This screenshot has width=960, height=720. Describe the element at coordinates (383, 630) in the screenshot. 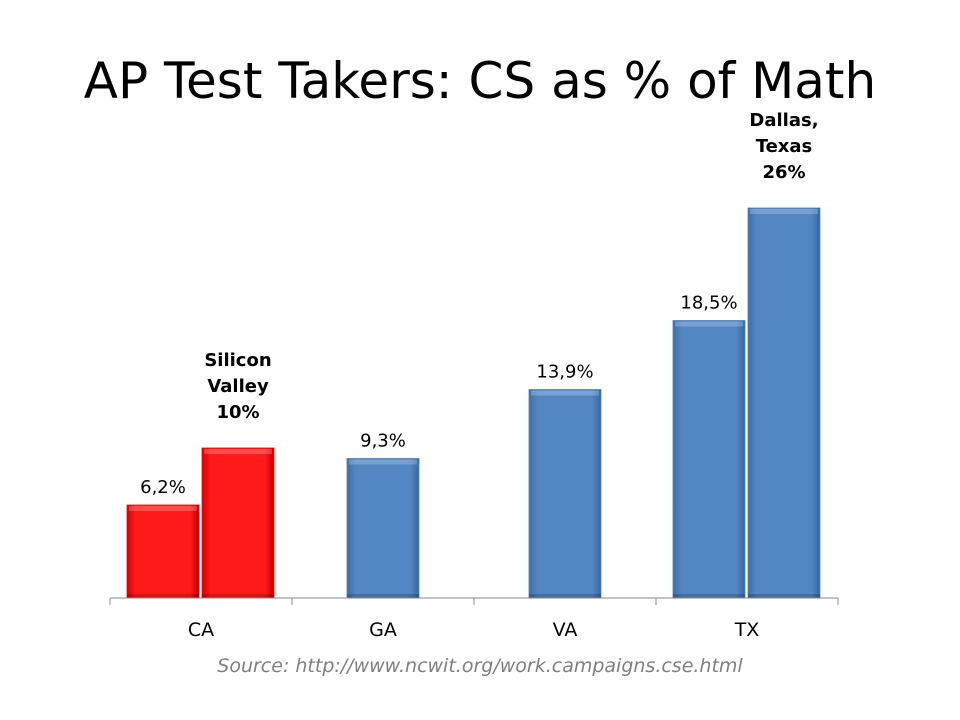

I see `x-tick-label: GA` at that location.